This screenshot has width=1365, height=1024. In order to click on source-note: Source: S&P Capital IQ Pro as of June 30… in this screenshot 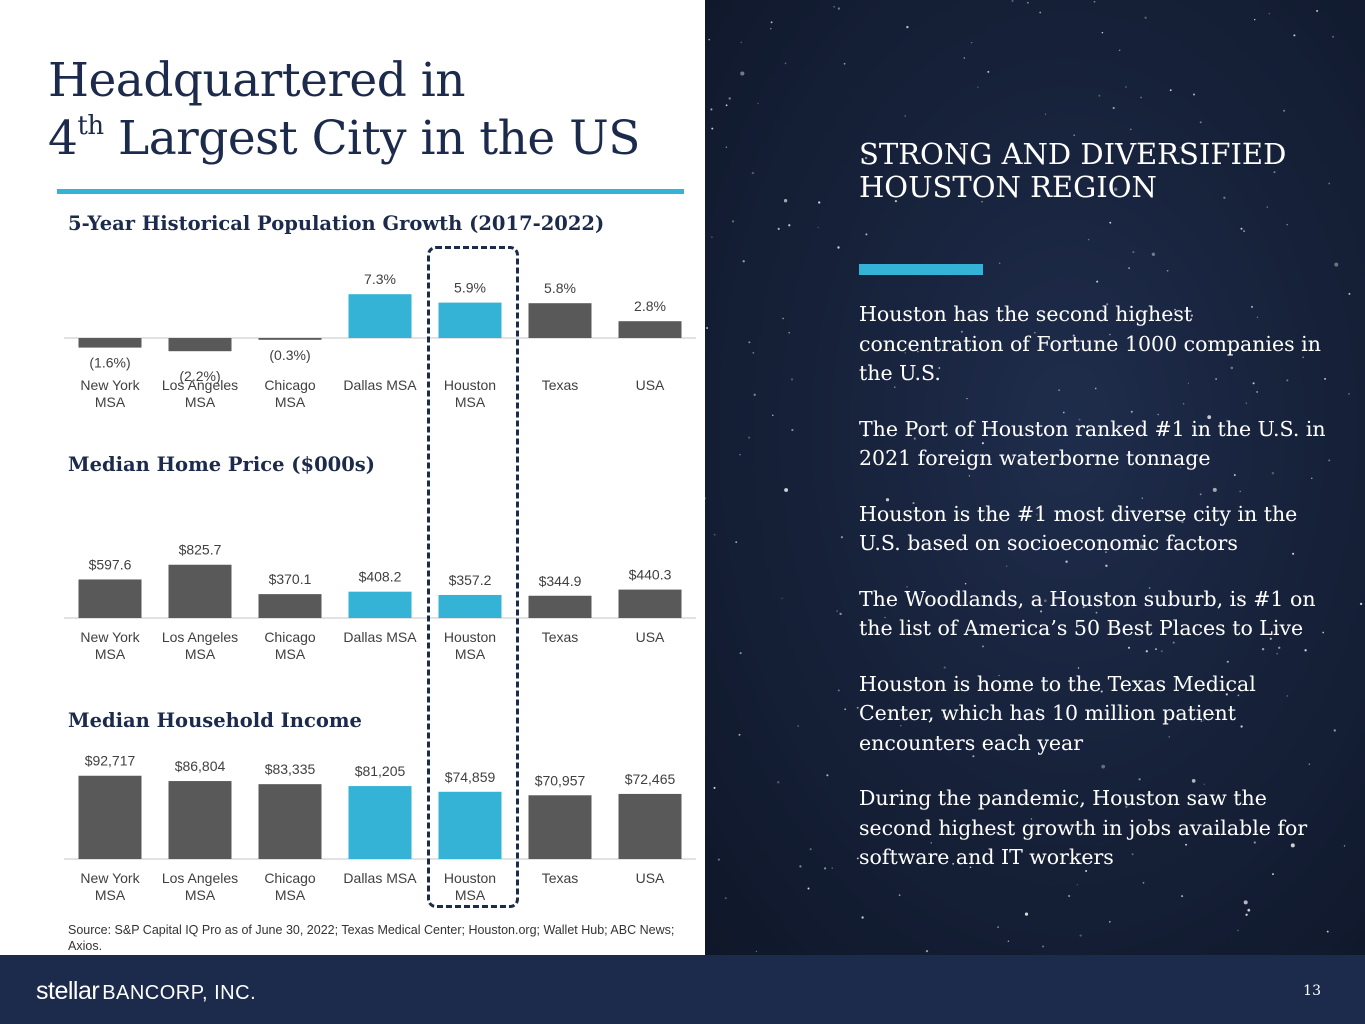, I will do `click(371, 938)`.